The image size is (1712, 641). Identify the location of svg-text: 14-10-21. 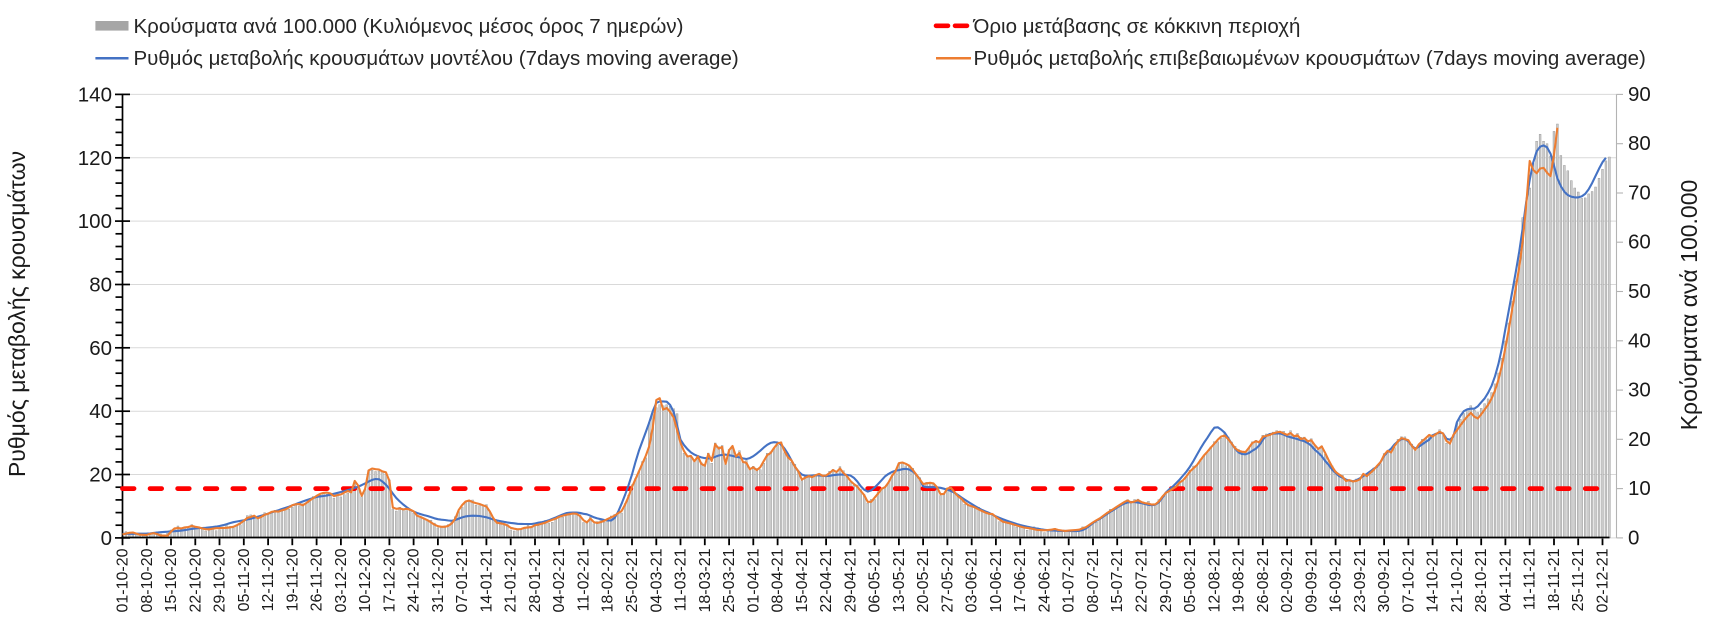
(1433, 580).